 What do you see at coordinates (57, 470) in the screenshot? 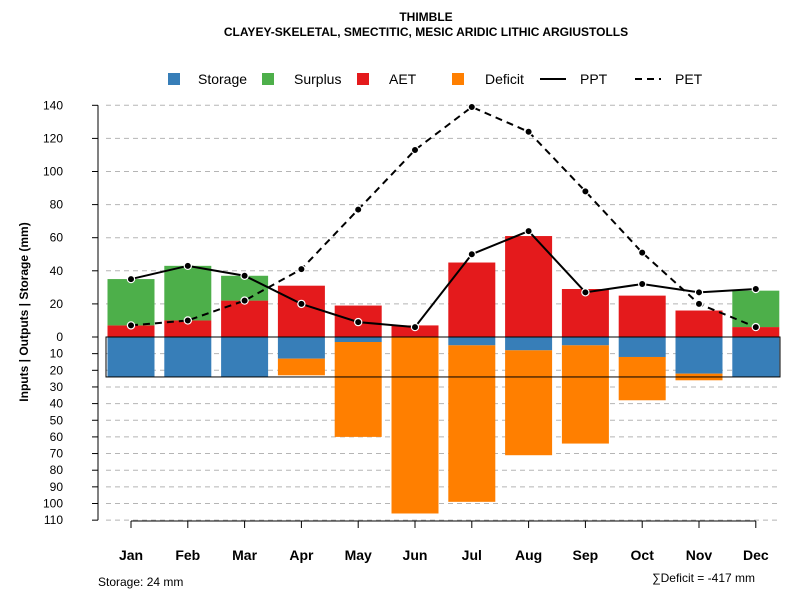
I see `y-tick-label-lower-80: 80` at bounding box center [57, 470].